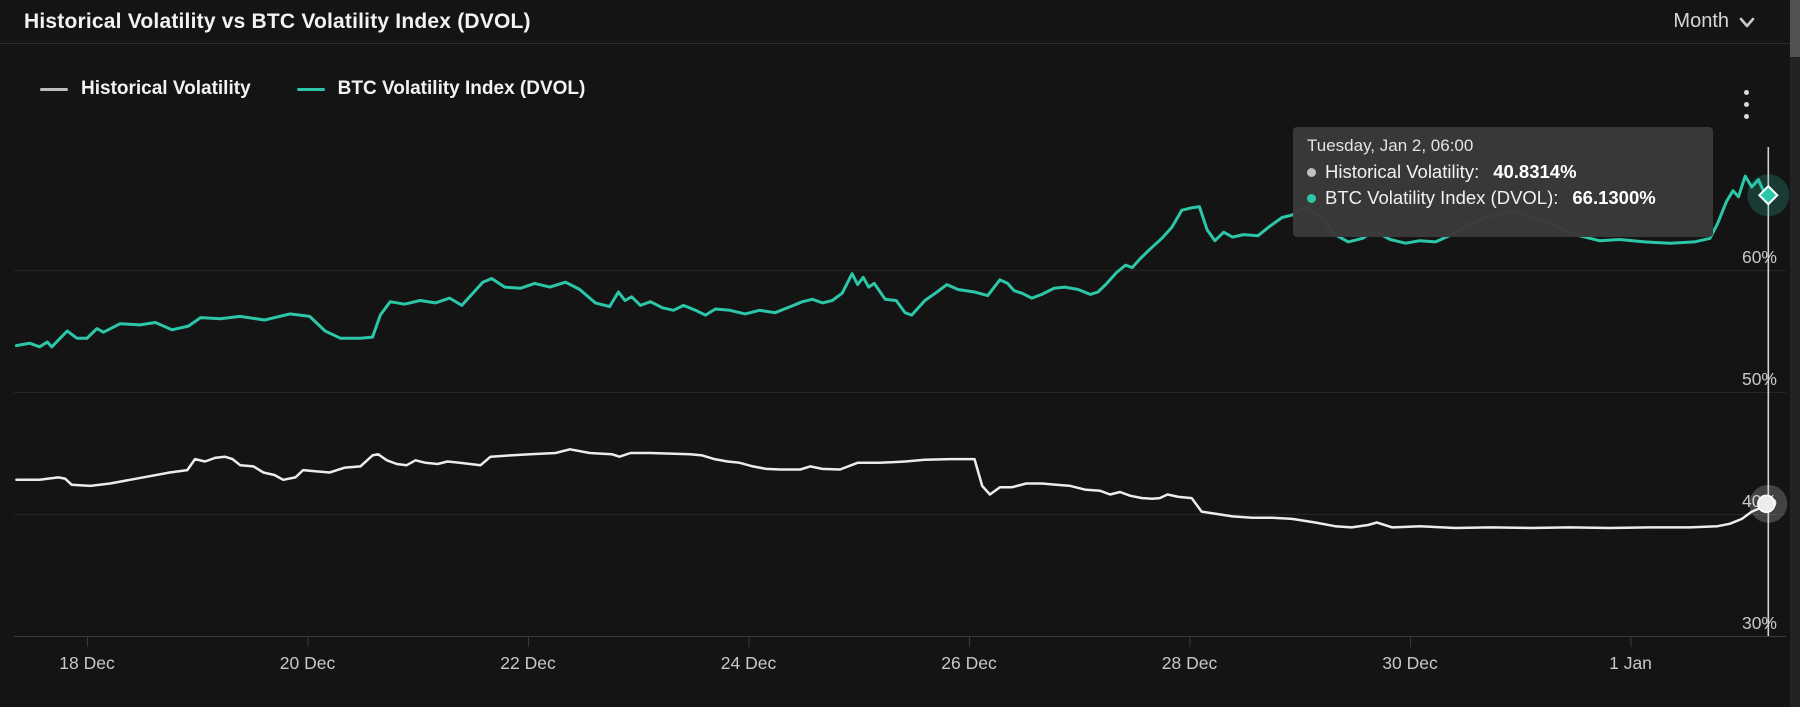 The height and width of the screenshot is (707, 1800). I want to click on tooltip-row-dvol: BTC Volatility Index (DVOL): 66.1300%, so click(1503, 198).